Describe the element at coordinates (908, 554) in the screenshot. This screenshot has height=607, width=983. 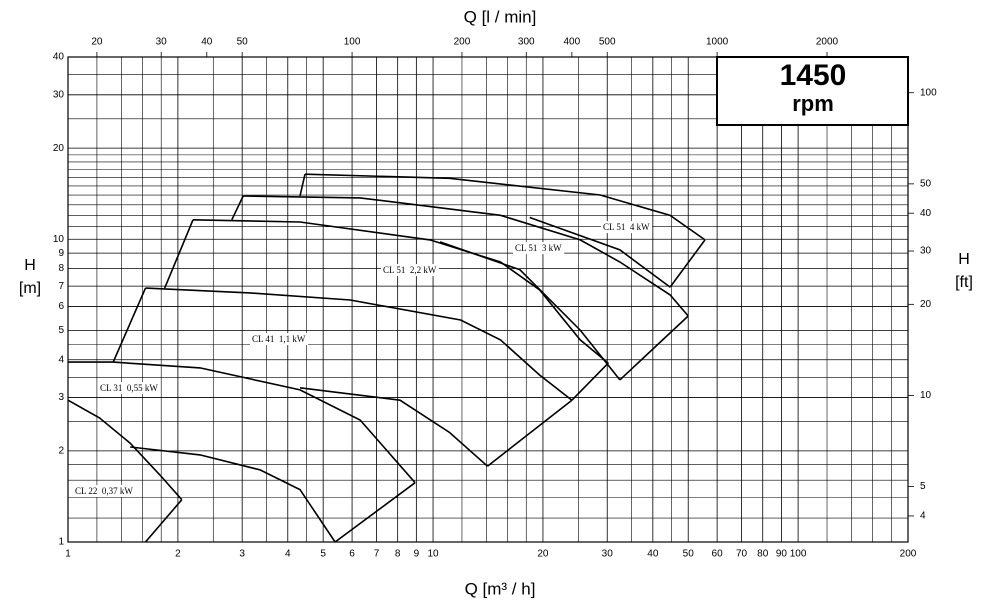
I see `x-tick-label: 200` at that location.